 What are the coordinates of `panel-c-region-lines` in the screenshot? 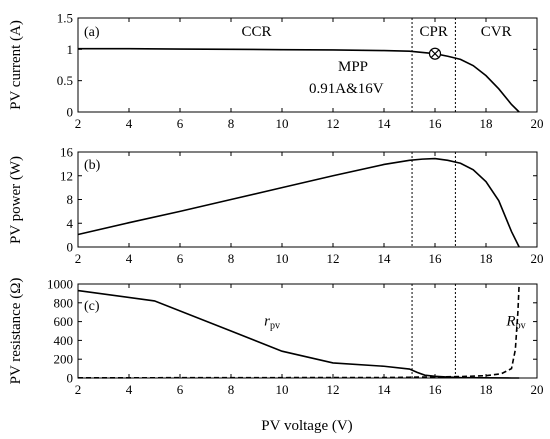 It's located at (433, 331).